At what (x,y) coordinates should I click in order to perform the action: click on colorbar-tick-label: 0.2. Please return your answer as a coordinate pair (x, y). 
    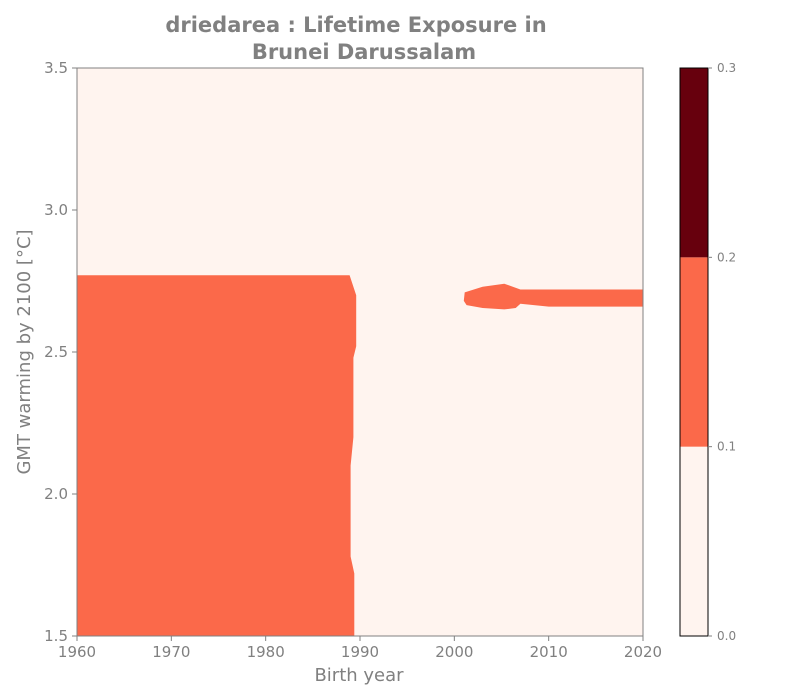
    Looking at the image, I should click on (726, 257).